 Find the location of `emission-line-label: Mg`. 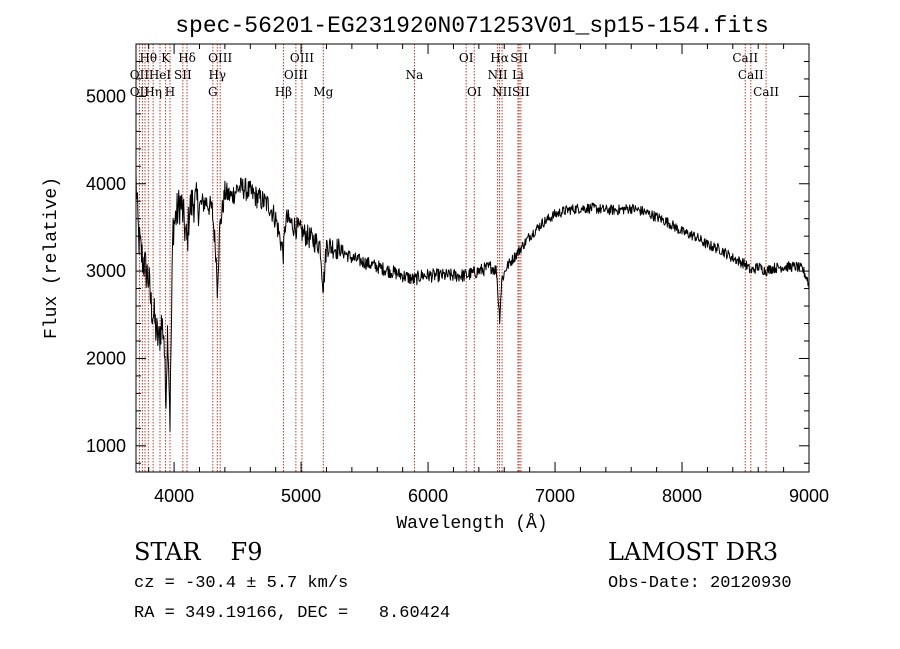

emission-line-label: Mg is located at coordinates (323, 92).